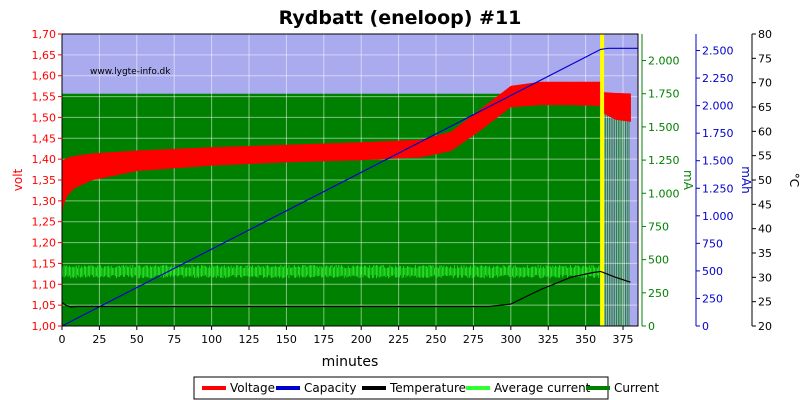  Describe the element at coordinates (211, 339) in the screenshot. I see `x-tick-label: 100` at that location.